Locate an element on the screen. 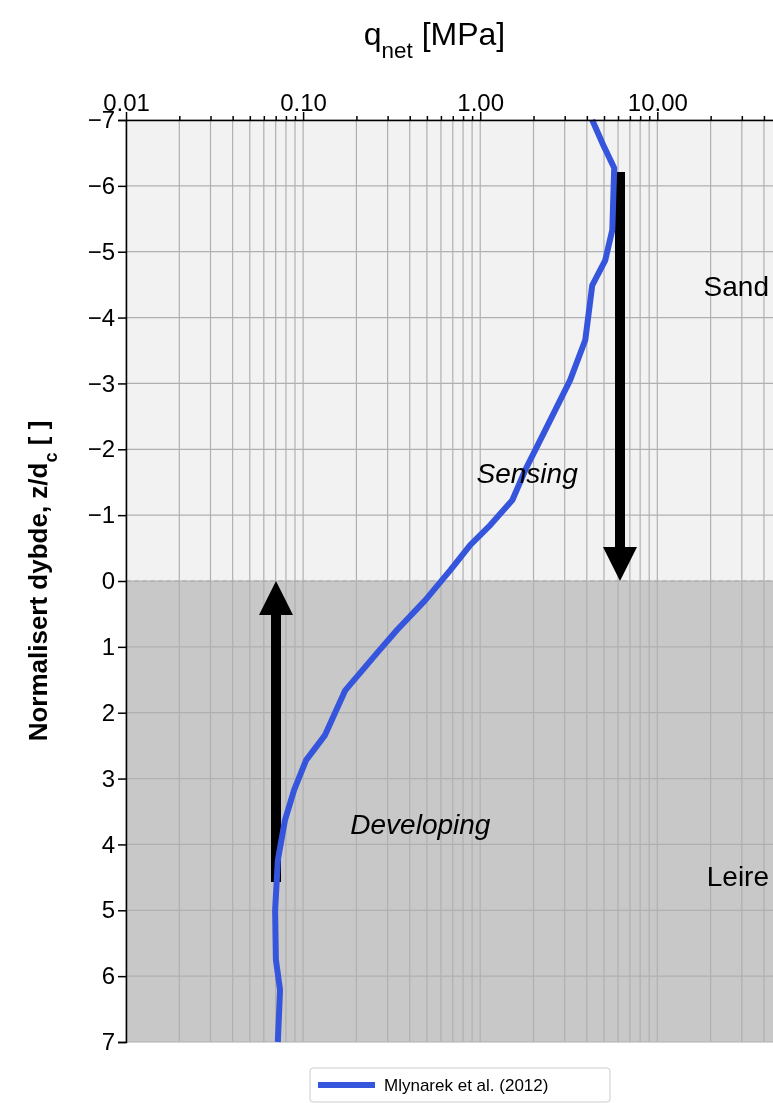  annotation: Developing is located at coordinates (420, 824).